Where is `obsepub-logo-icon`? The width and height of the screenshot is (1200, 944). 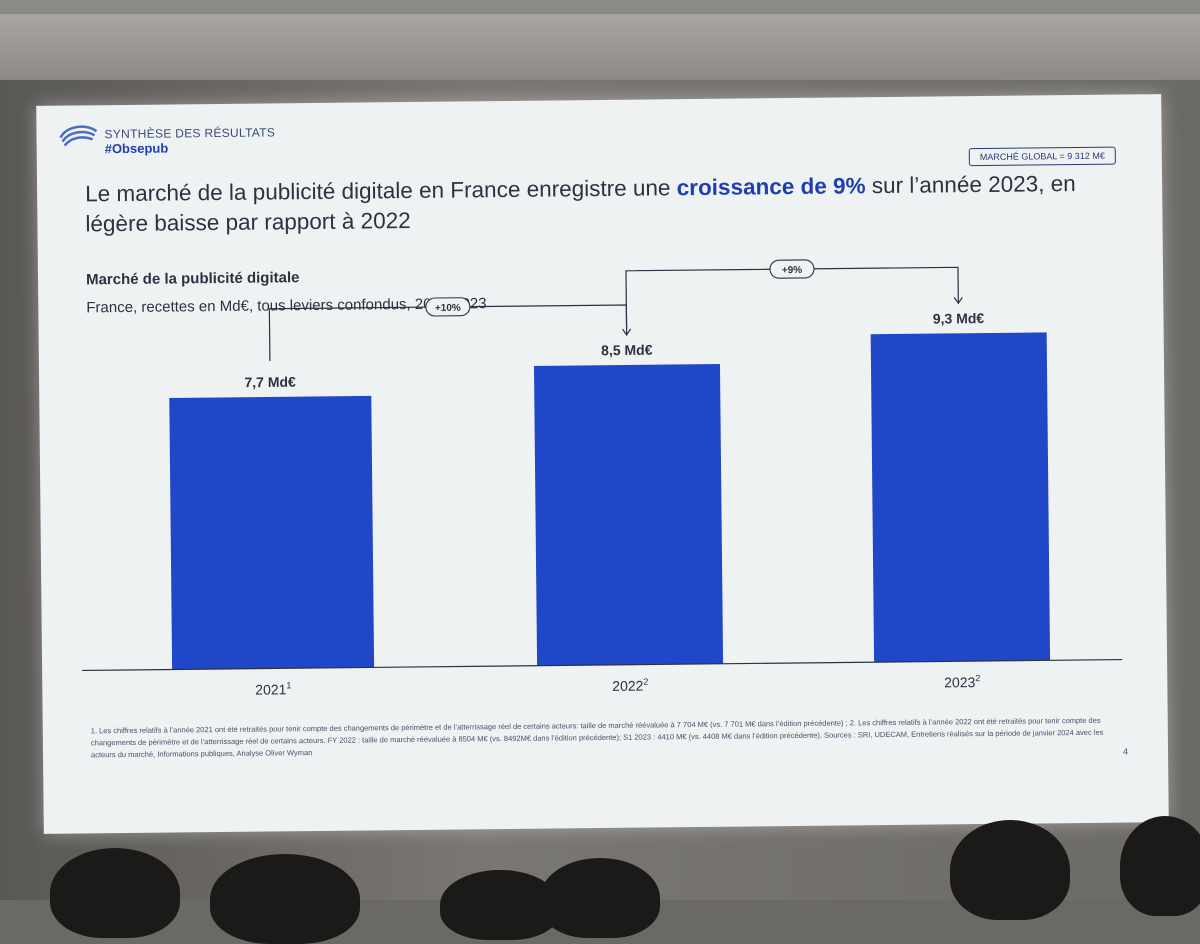 obsepub-logo-icon is located at coordinates (78, 136).